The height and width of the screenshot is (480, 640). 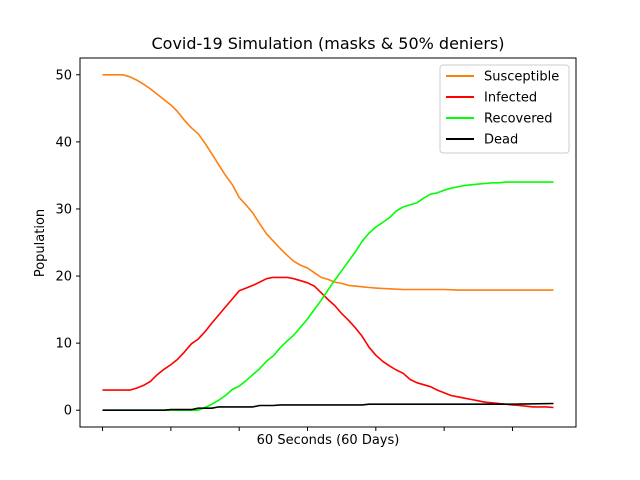 What do you see at coordinates (63, 277) in the screenshot?
I see `y-tick-label: 20` at bounding box center [63, 277].